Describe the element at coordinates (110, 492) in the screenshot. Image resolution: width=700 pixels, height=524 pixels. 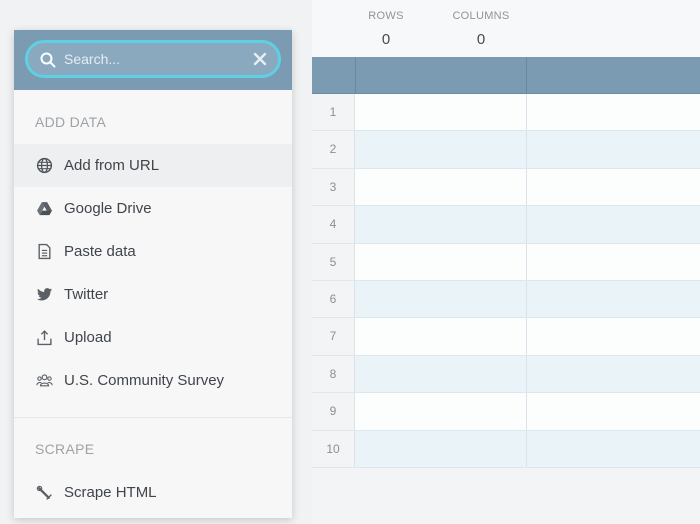
I see `menu-item-label: Scrape HTML` at that location.